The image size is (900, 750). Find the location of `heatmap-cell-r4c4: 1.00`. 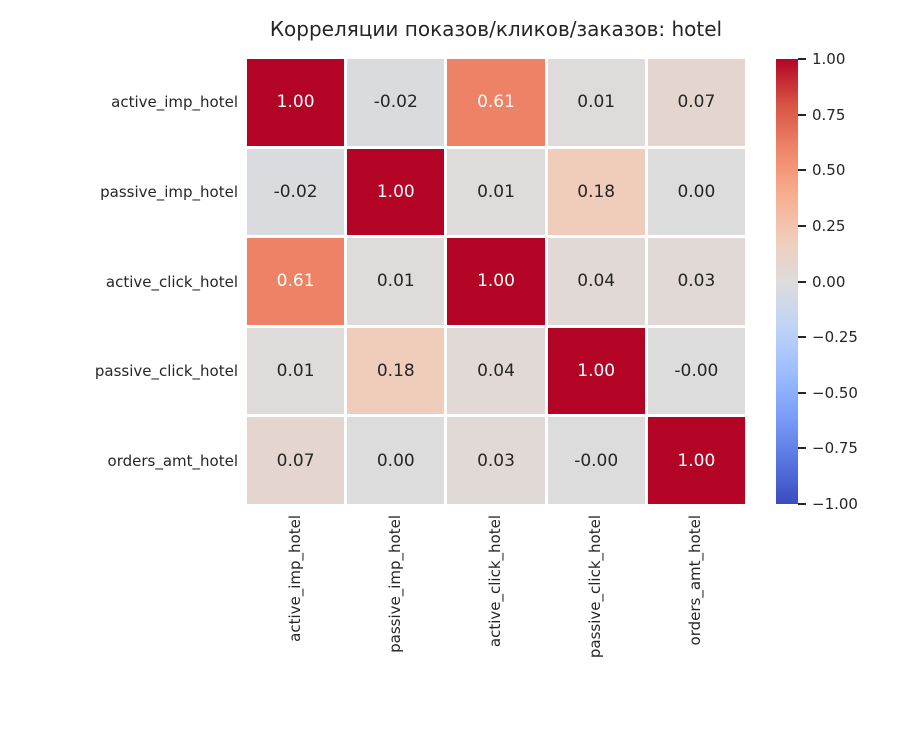

heatmap-cell-r4c4: 1.00 is located at coordinates (696, 460).